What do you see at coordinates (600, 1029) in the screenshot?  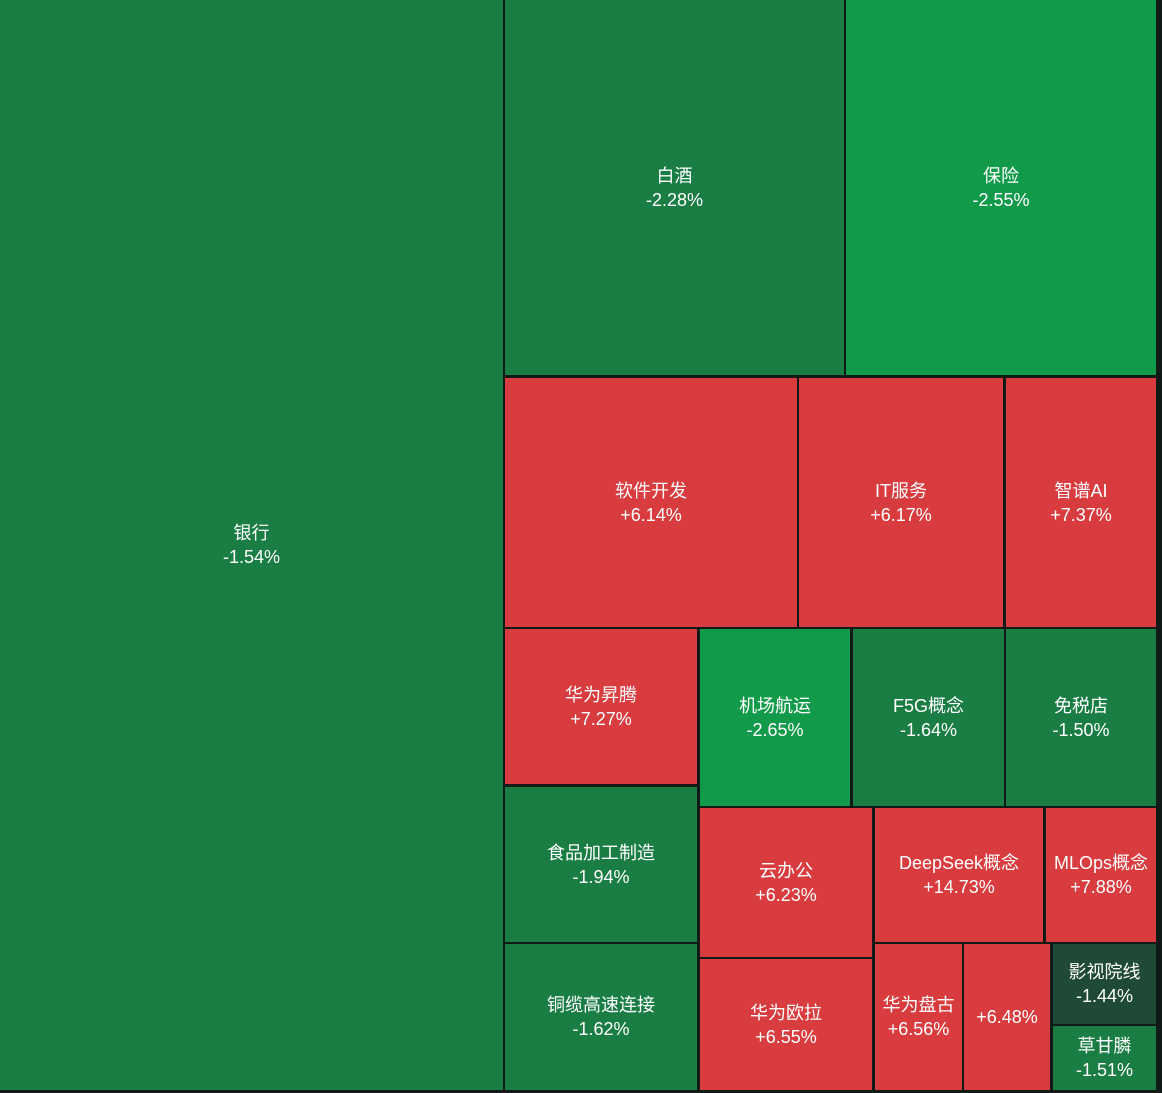 I see `tile-change-label: -1.62%` at bounding box center [600, 1029].